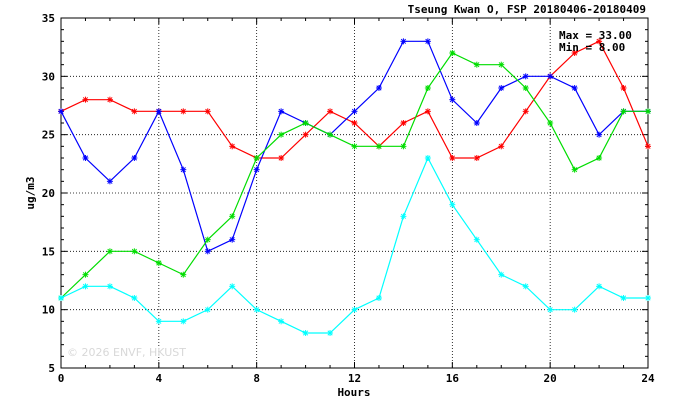  What do you see at coordinates (48, 251) in the screenshot?
I see `y-tick-label: 15` at bounding box center [48, 251].